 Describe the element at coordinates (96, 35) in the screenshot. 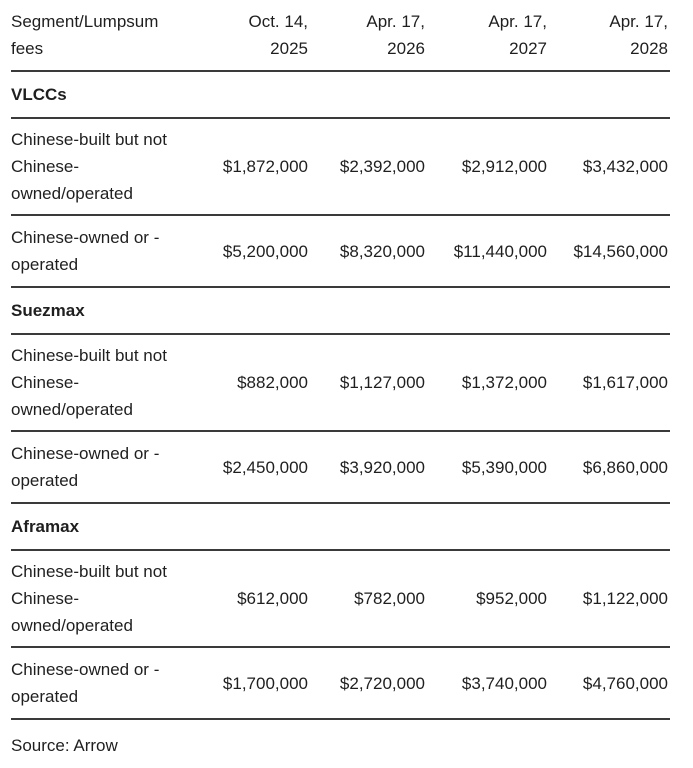

I see `header-label: Segment/Lumpsum fees` at that location.